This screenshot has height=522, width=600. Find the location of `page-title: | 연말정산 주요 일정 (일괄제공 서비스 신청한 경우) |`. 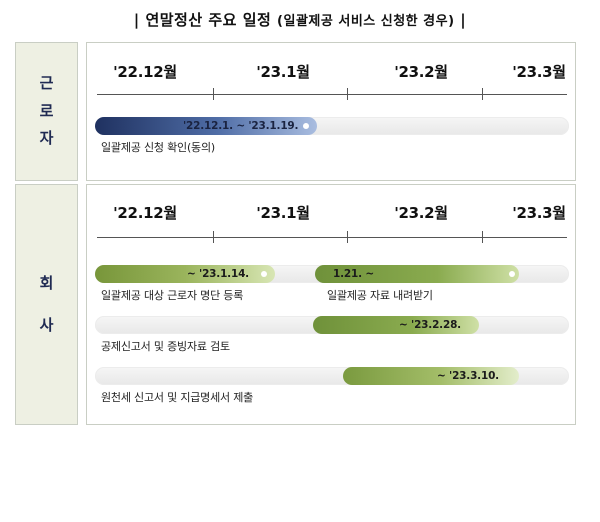

page-title: | 연말정산 주요 일정 (일괄제공 서비스 신청한 경우) | is located at coordinates (300, 19).